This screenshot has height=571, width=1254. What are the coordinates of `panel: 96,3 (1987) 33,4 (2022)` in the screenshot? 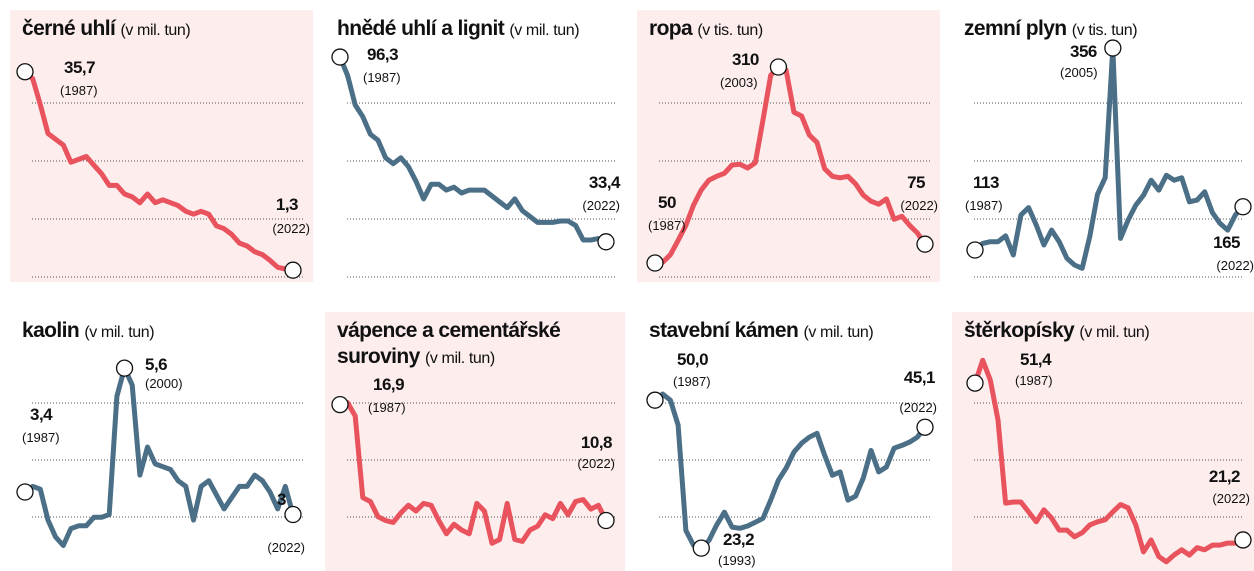 It's located at (476, 161).